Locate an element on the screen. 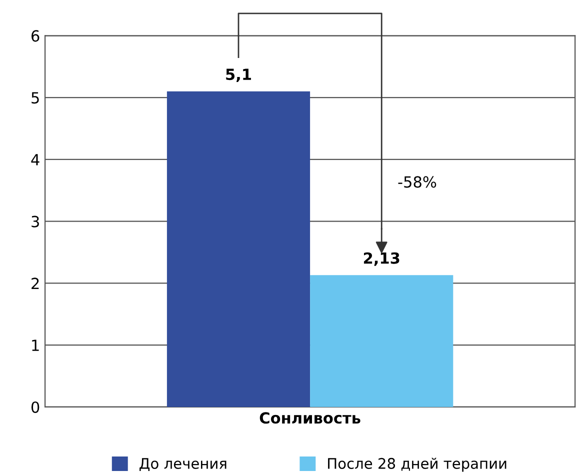 The image size is (585, 476). data-label: 5,1 is located at coordinates (238, 75).